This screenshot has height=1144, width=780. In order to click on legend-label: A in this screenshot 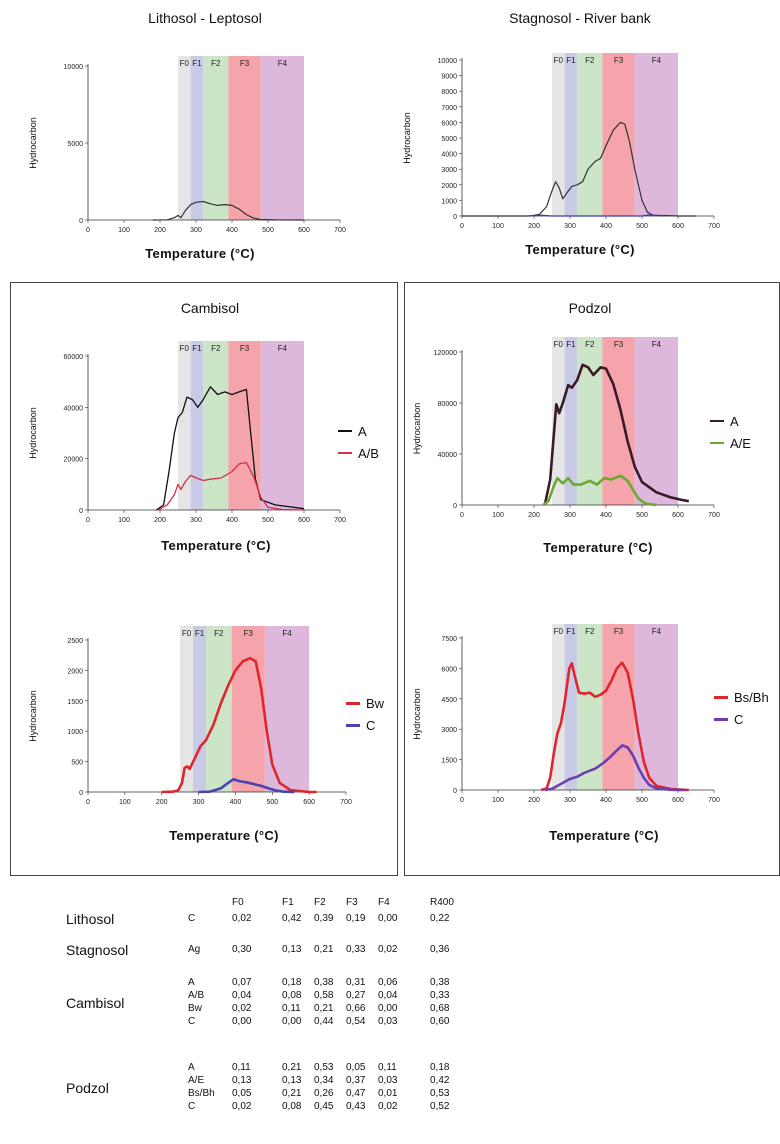, I will do `click(734, 421)`.